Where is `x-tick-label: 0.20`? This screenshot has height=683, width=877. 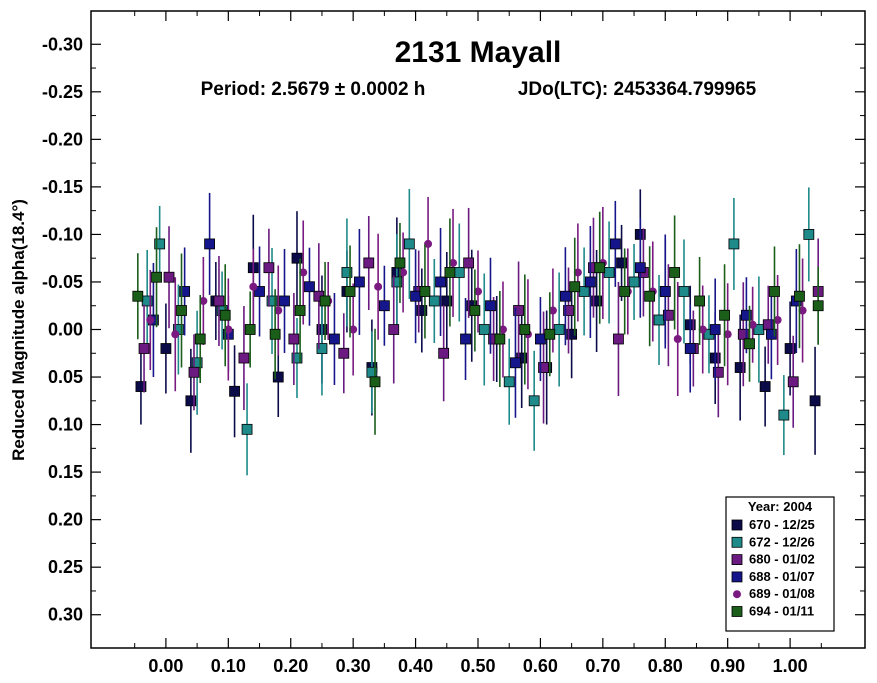 x-tick-label: 0.20 is located at coordinates (290, 666).